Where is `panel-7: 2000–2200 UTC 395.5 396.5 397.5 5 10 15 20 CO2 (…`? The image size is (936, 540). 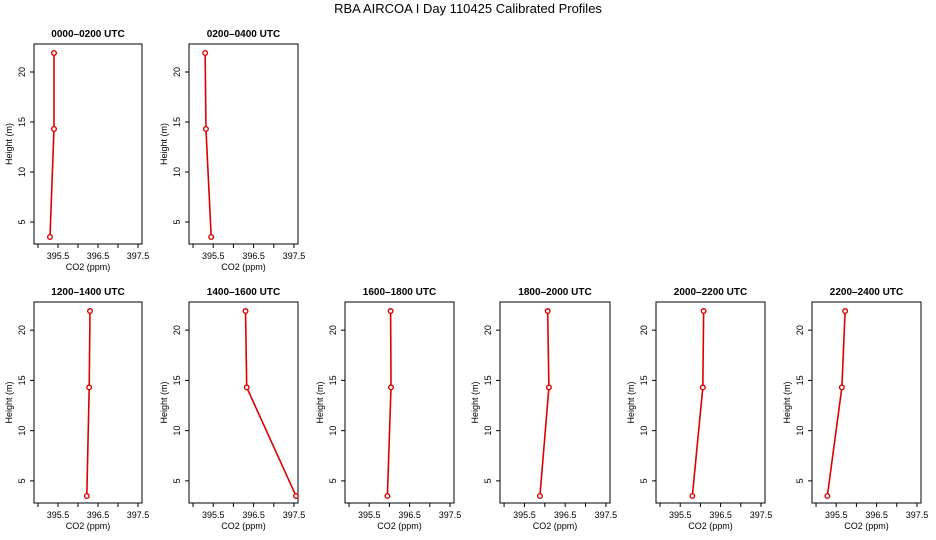
panel-7: 2000–2200 UTC 395.5 396.5 397.5 5 10 15 20 CO2 (… is located at coordinates (699, 409).